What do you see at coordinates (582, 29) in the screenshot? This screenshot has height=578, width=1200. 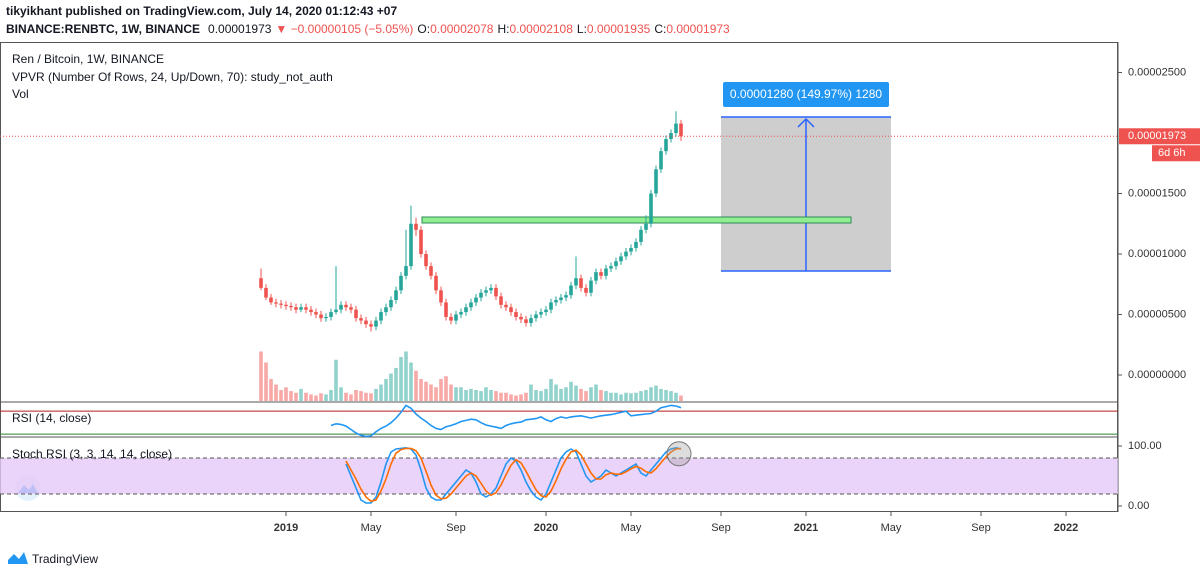 I see `l-label: L:` at bounding box center [582, 29].